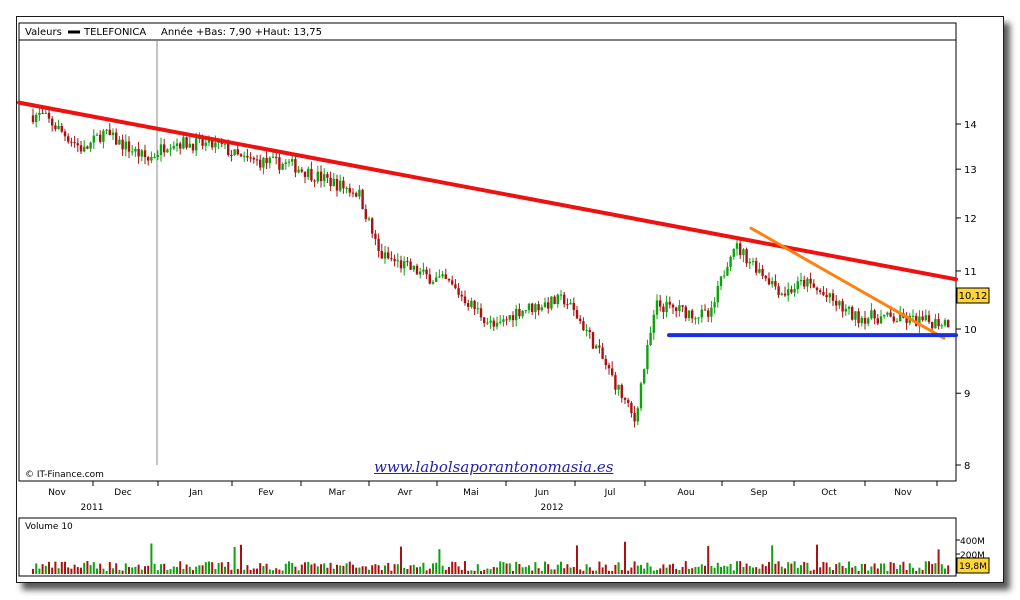  I want to click on time-axis-label: Dec, so click(122, 493).